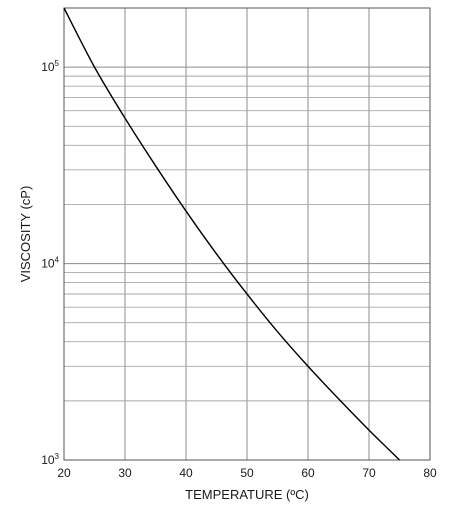 Image resolution: width=464 pixels, height=512 pixels. I want to click on y-tick-label: 10⁵, so click(50, 66).